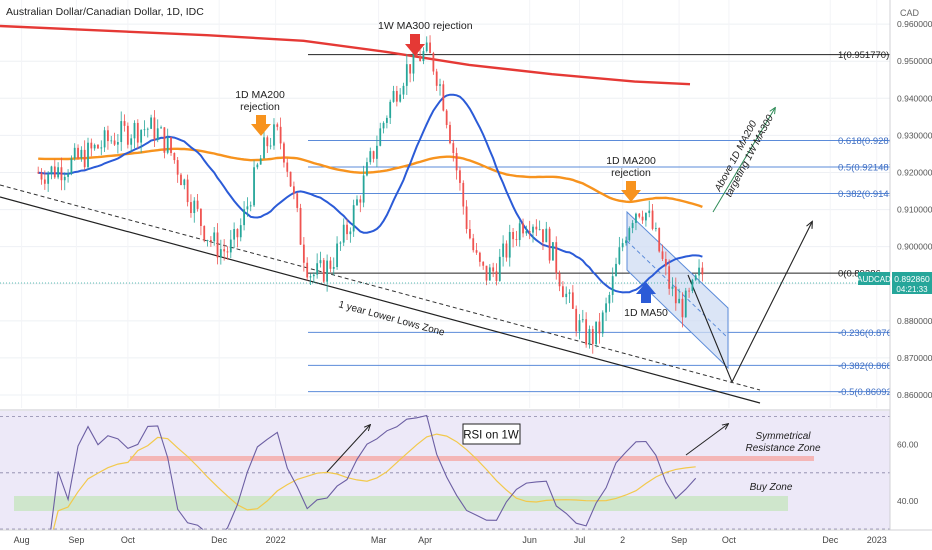 This screenshot has width=932, height=550. Describe the element at coordinates (415, 45) in the screenshot. I see `ma300-rejection-arrow` at that location.